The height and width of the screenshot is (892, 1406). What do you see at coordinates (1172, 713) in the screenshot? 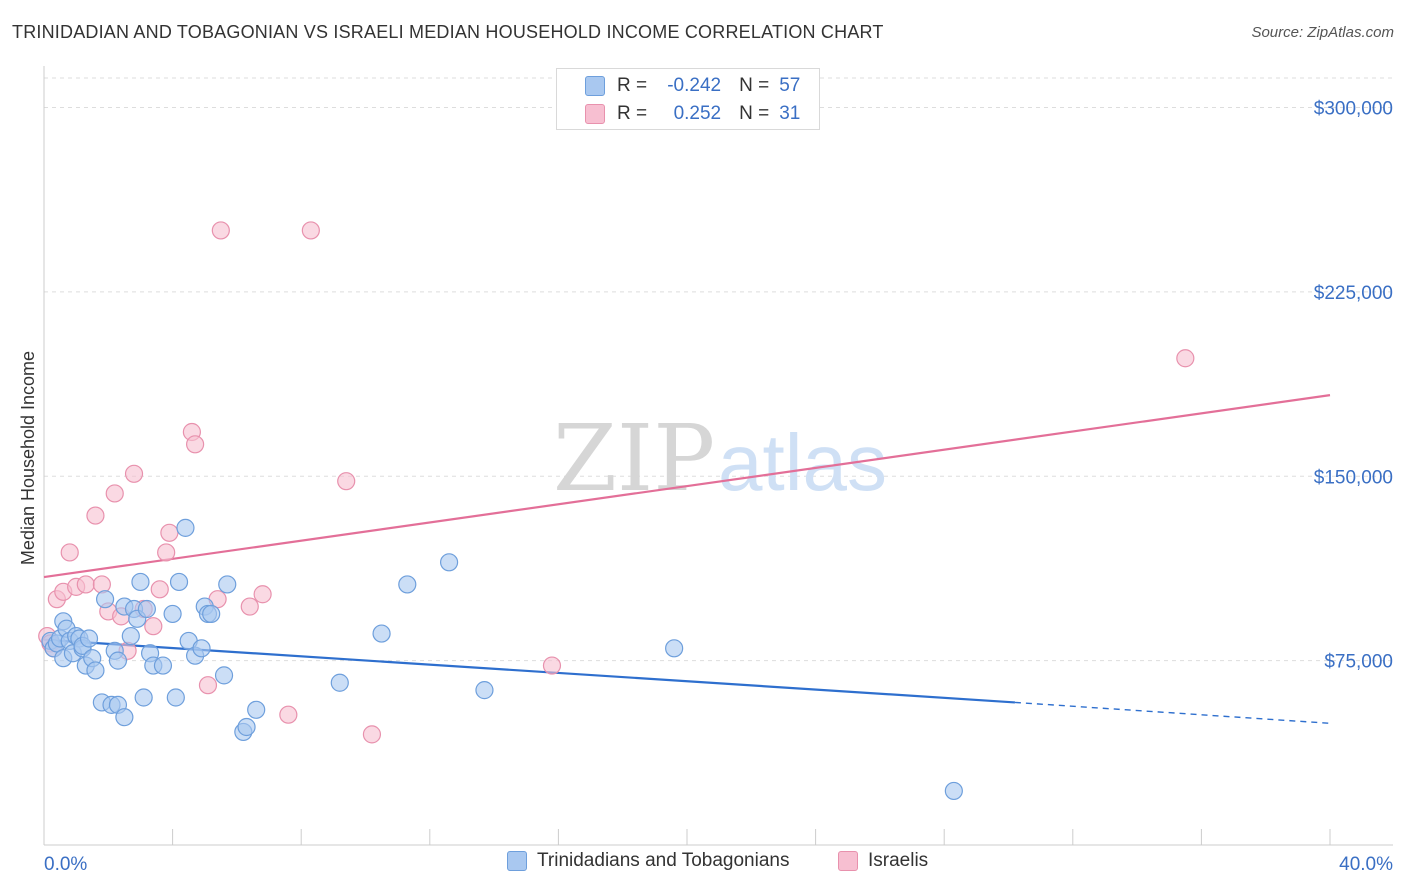
I see `trend-line-trinidadians-extension` at bounding box center [1172, 713].